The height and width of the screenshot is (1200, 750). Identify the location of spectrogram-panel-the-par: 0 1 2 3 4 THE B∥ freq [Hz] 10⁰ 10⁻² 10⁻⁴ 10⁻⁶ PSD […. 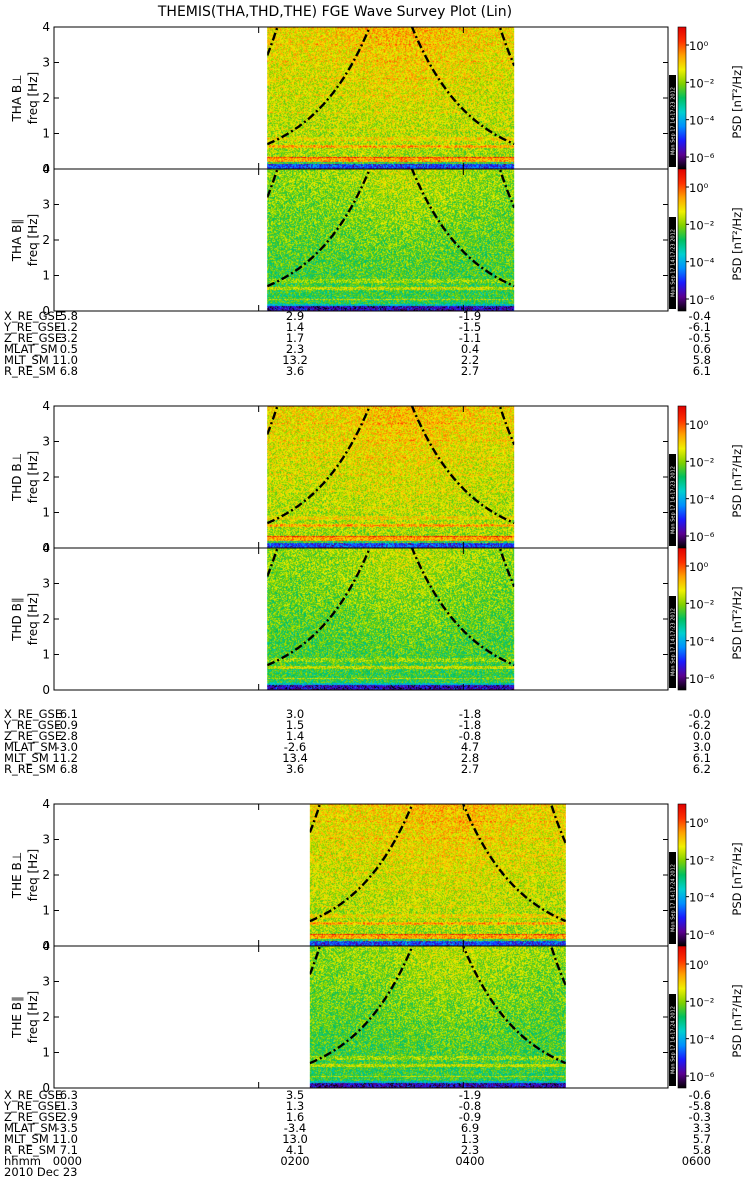
(377, 1017).